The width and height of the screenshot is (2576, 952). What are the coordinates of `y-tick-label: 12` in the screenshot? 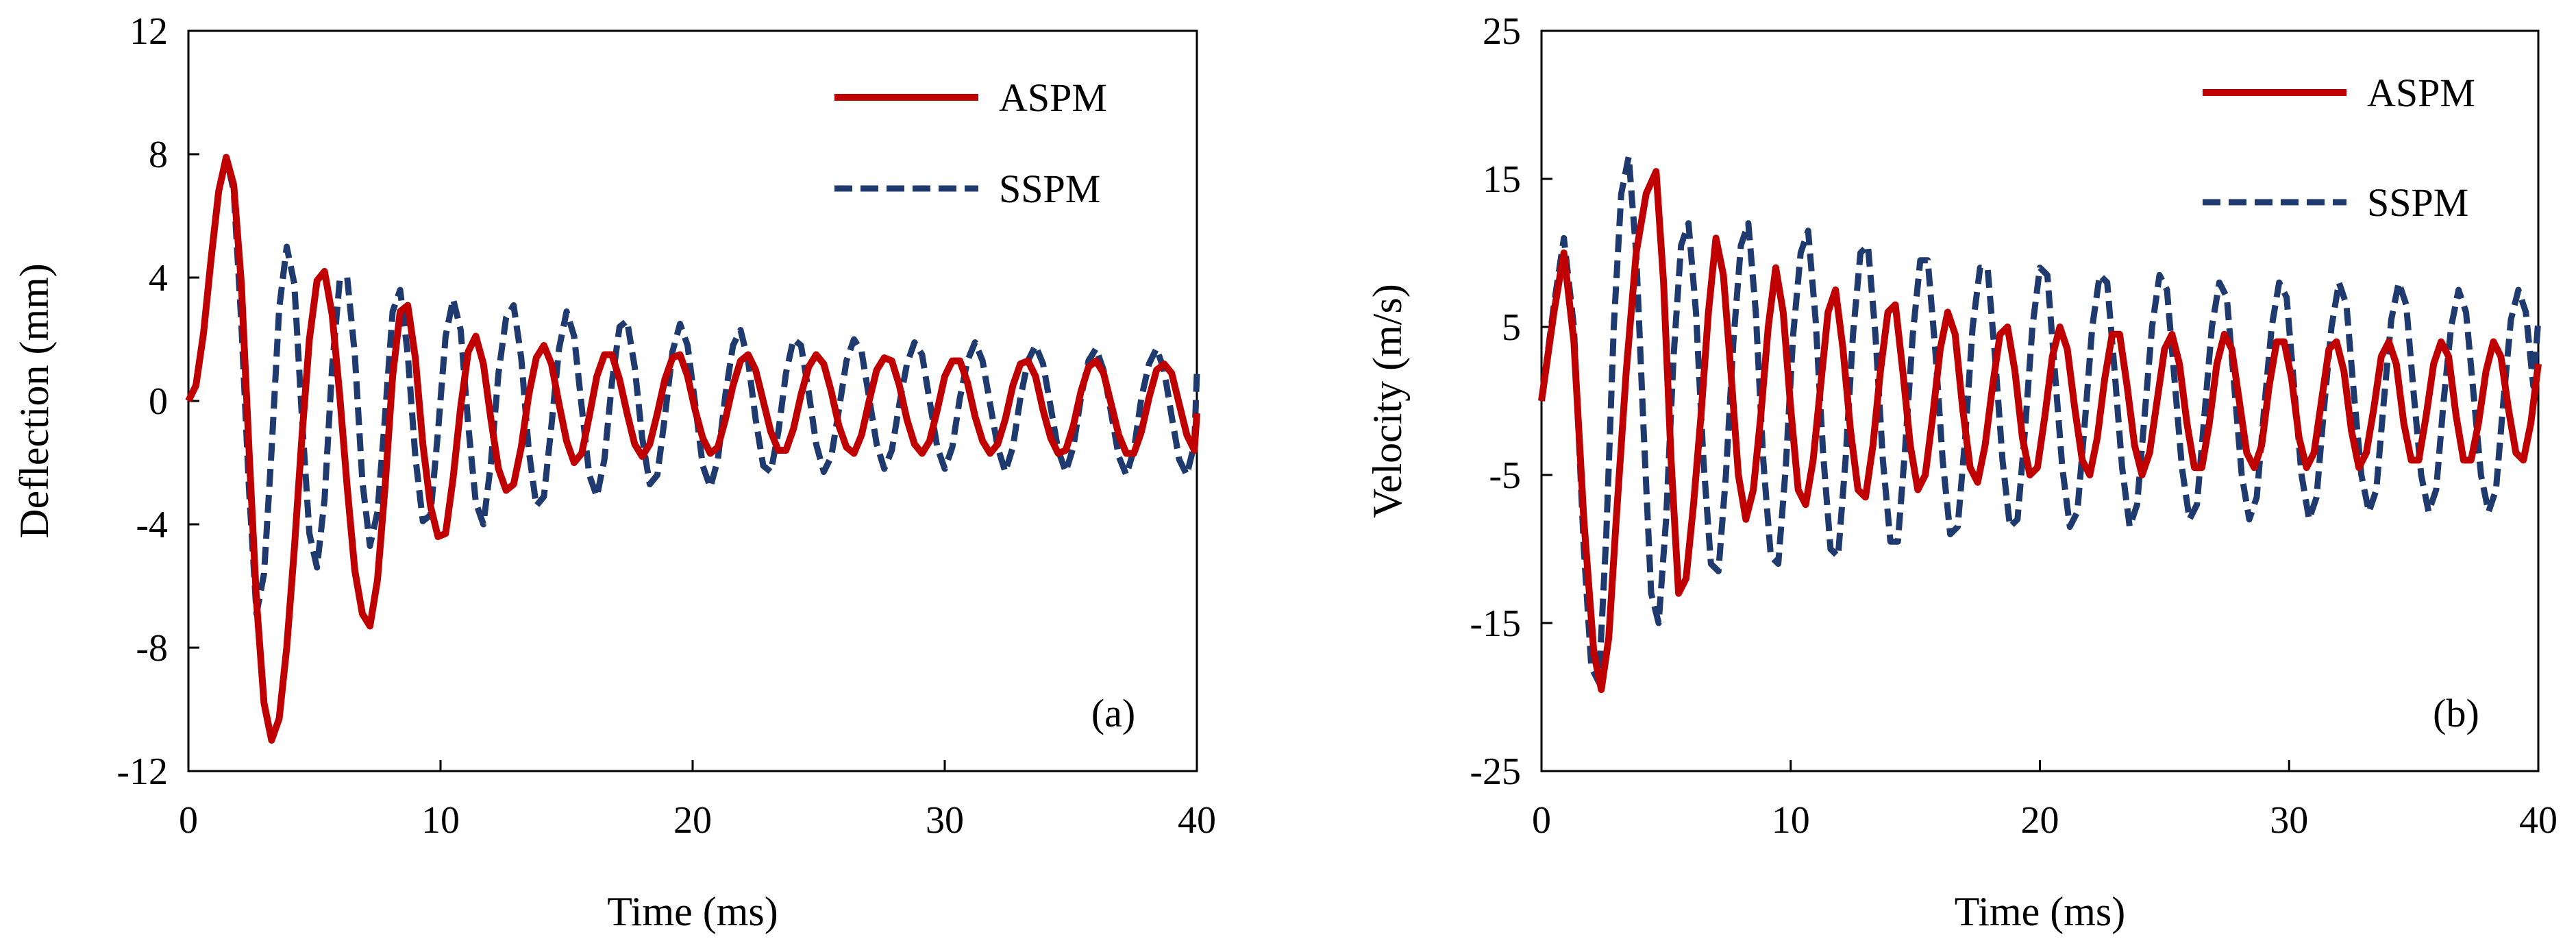 It's located at (148, 31).